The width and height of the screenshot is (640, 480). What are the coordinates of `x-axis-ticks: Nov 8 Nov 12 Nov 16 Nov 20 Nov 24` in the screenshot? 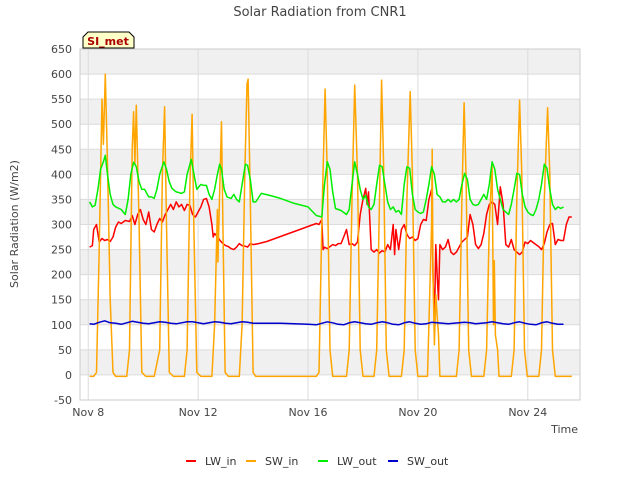 It's located at (309, 412).